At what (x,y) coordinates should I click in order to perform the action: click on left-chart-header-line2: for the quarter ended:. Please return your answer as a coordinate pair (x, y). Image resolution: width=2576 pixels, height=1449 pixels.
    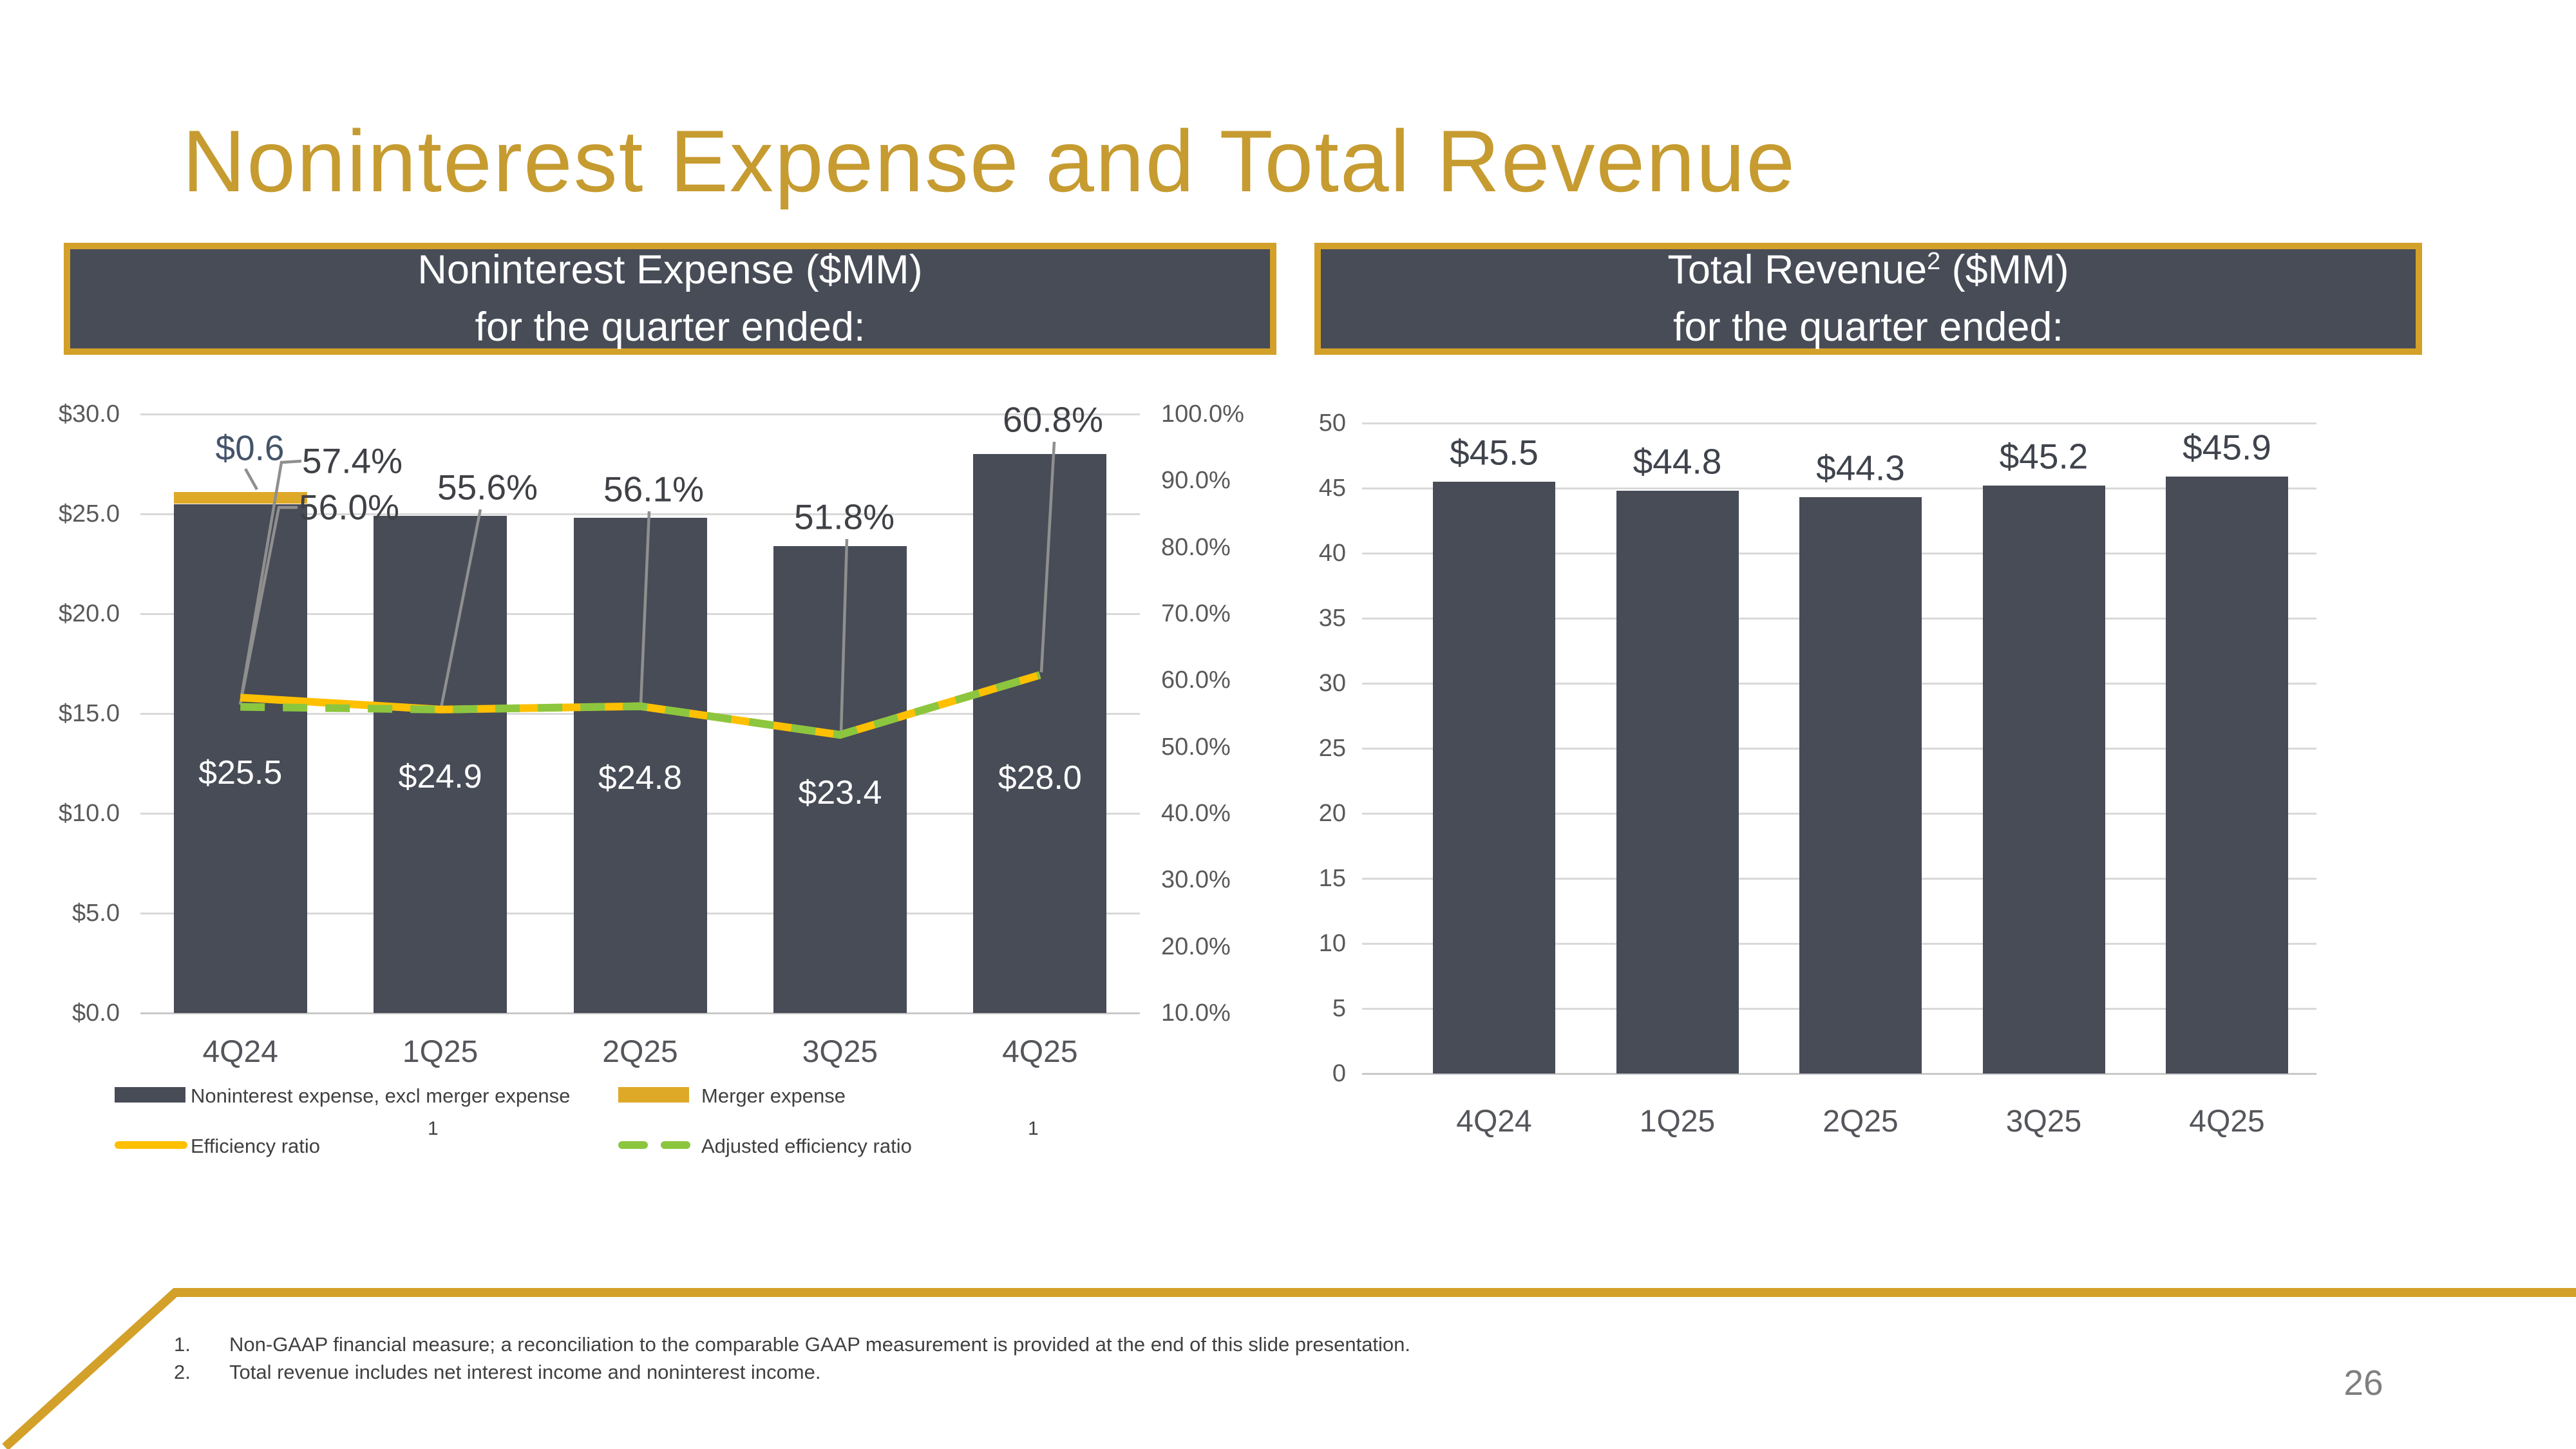
    Looking at the image, I should click on (670, 327).